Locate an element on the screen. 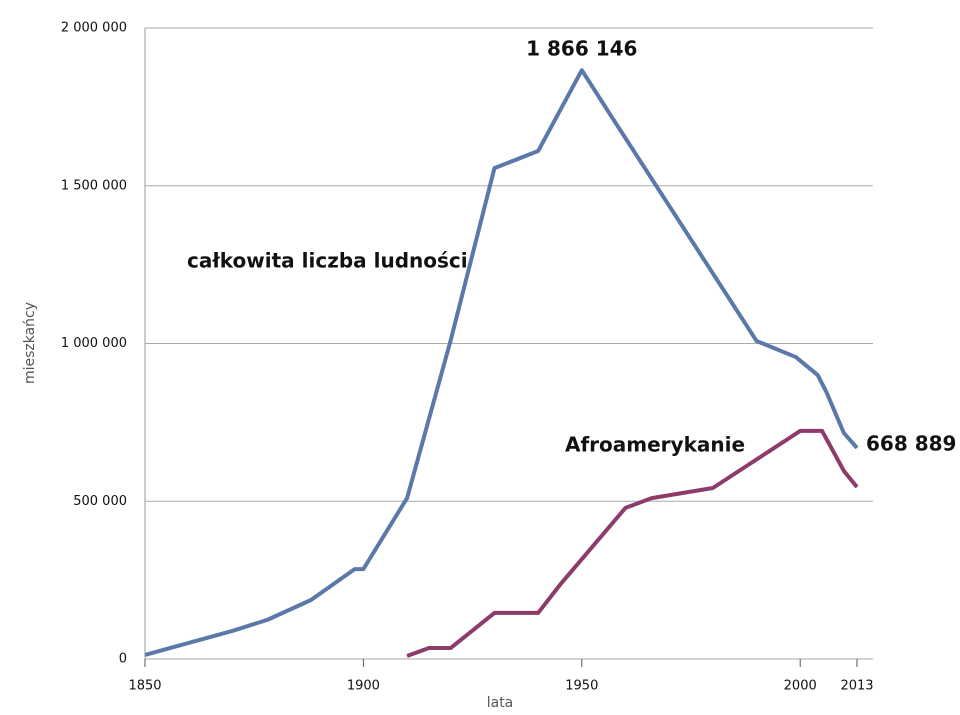 The image size is (960, 715). x-tick-label: 2013 is located at coordinates (856, 686).